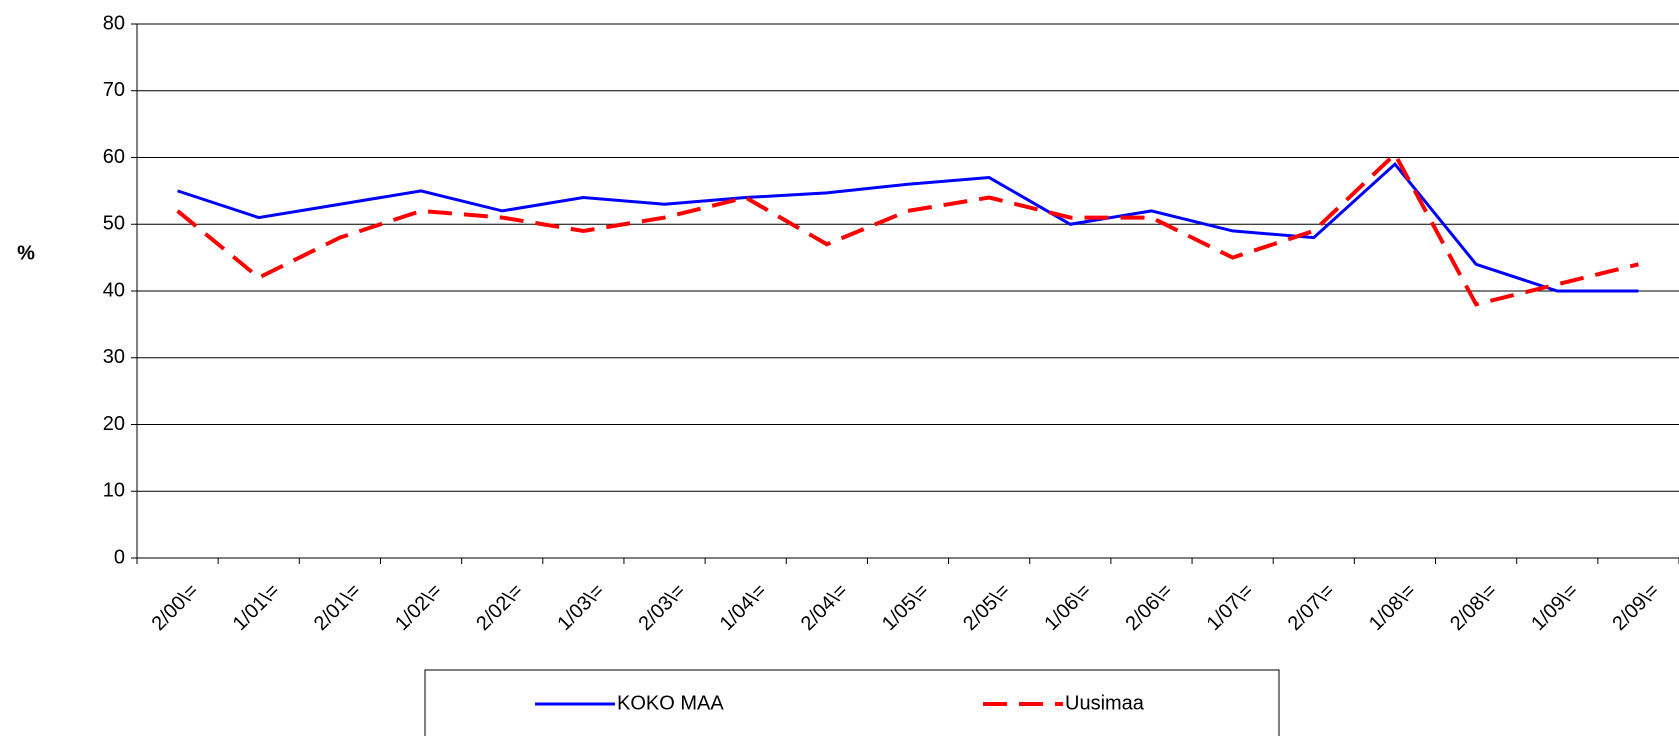  Describe the element at coordinates (1635, 607) in the screenshot. I see `x-tick-label: 2/09\=` at that location.